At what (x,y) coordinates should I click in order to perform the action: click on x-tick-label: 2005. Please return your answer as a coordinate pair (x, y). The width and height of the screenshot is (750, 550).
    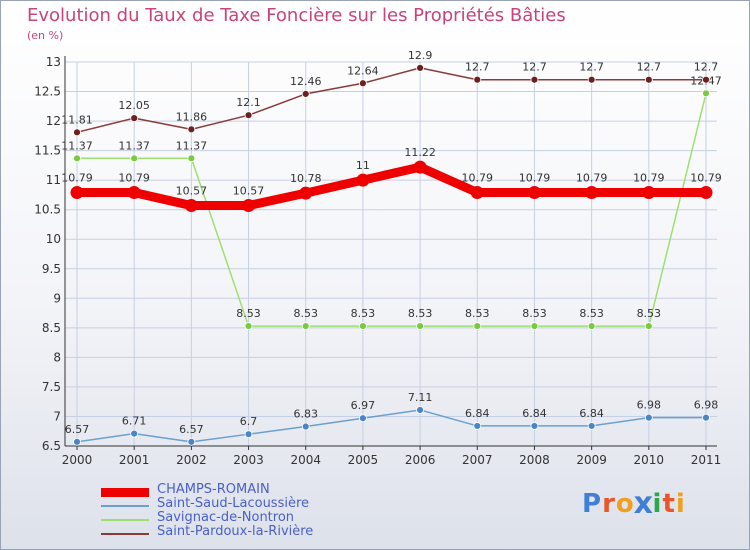
    Looking at the image, I should click on (363, 460).